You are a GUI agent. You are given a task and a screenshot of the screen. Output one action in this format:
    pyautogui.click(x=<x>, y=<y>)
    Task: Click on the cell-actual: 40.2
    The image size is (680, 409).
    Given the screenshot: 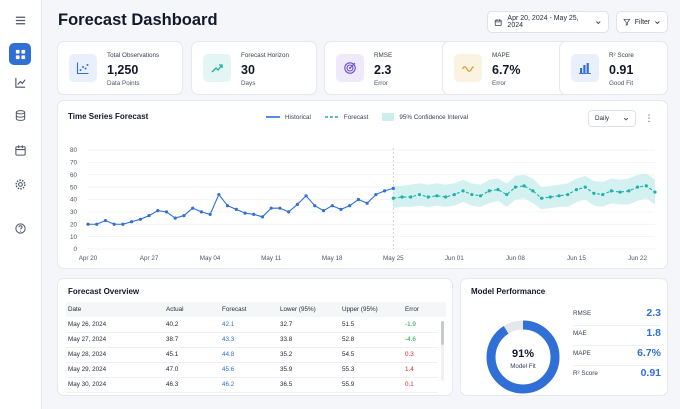 What is the action you would take?
    pyautogui.click(x=172, y=324)
    